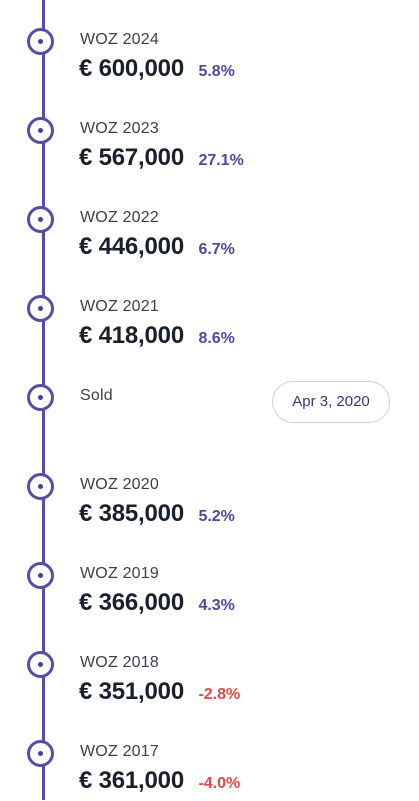 The image size is (419, 801). I want to click on entry-change: 27.1%, so click(221, 160).